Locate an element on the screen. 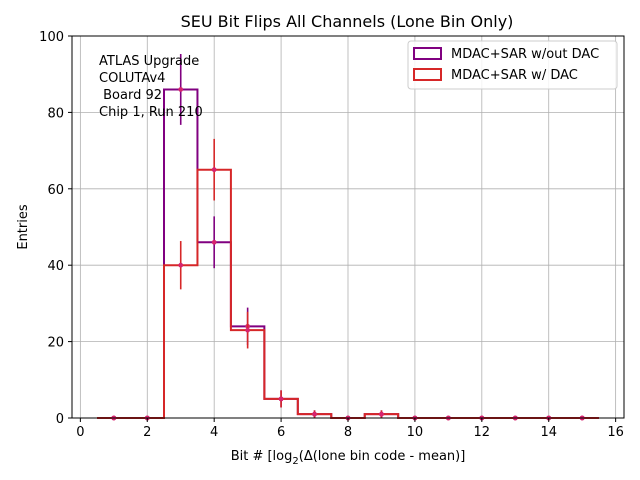 The width and height of the screenshot is (640, 480). y-axis-label: Entries is located at coordinates (23, 227).